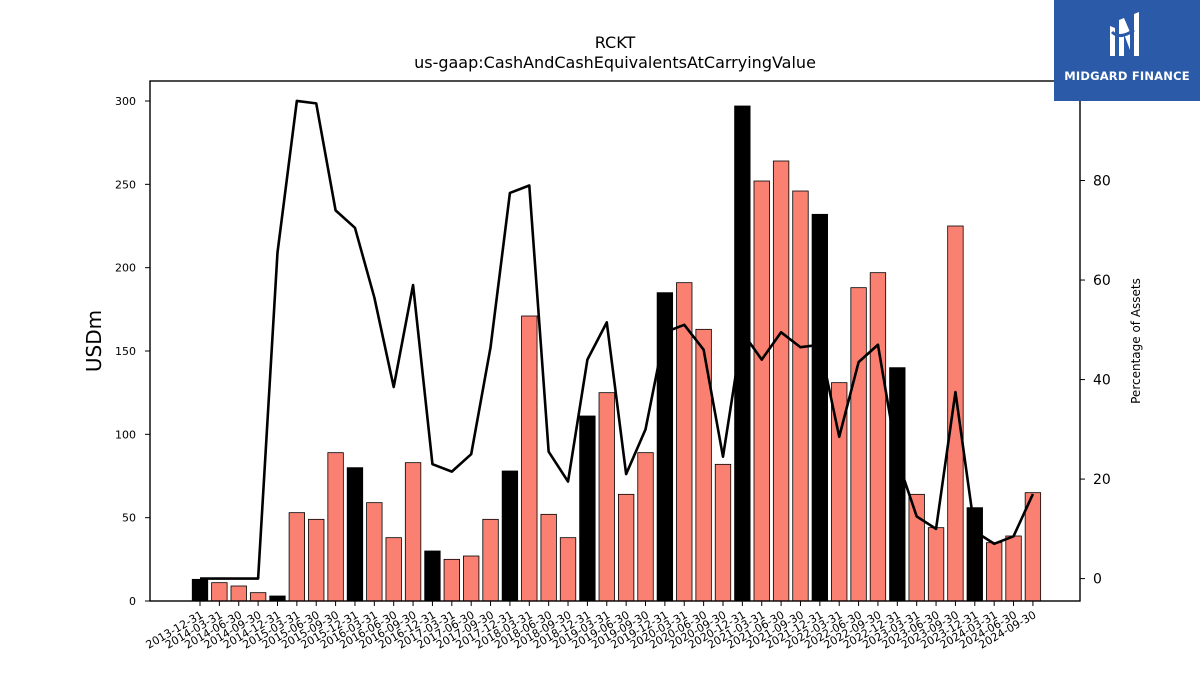 The height and width of the screenshot is (675, 1200). I want to click on left-axis-ticks: 0 50 100 150 200 250 300, so click(132, 351).